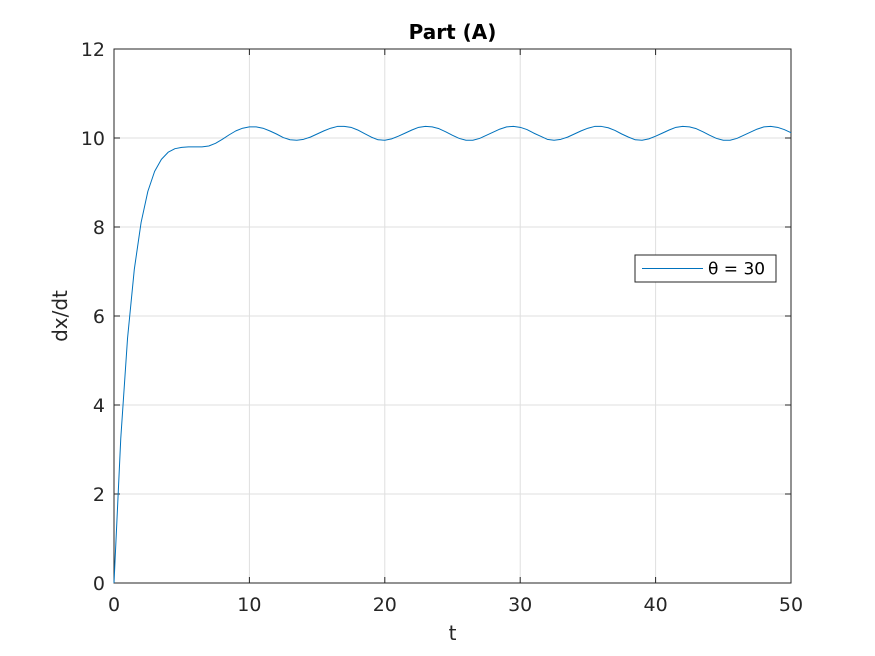 The width and height of the screenshot is (875, 656). I want to click on x-axis-label: t, so click(453, 633).